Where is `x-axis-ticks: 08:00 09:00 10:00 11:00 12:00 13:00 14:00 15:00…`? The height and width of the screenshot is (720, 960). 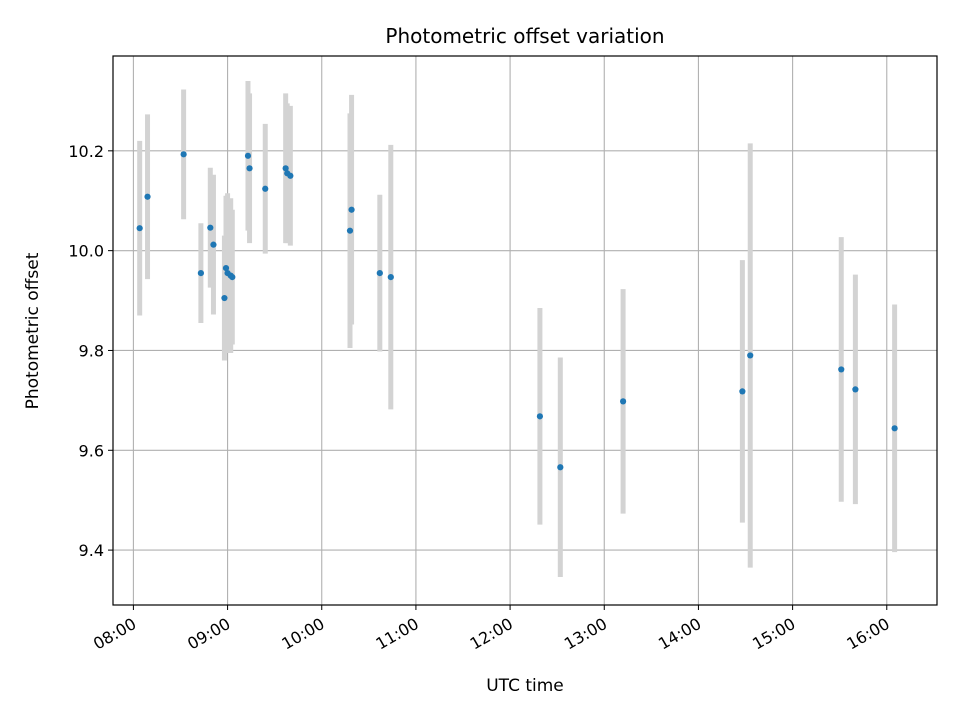
x-axis-ticks: 08:00 09:00 10:00 11:00 12:00 13:00 14:00 15:00… is located at coordinates (491, 629).